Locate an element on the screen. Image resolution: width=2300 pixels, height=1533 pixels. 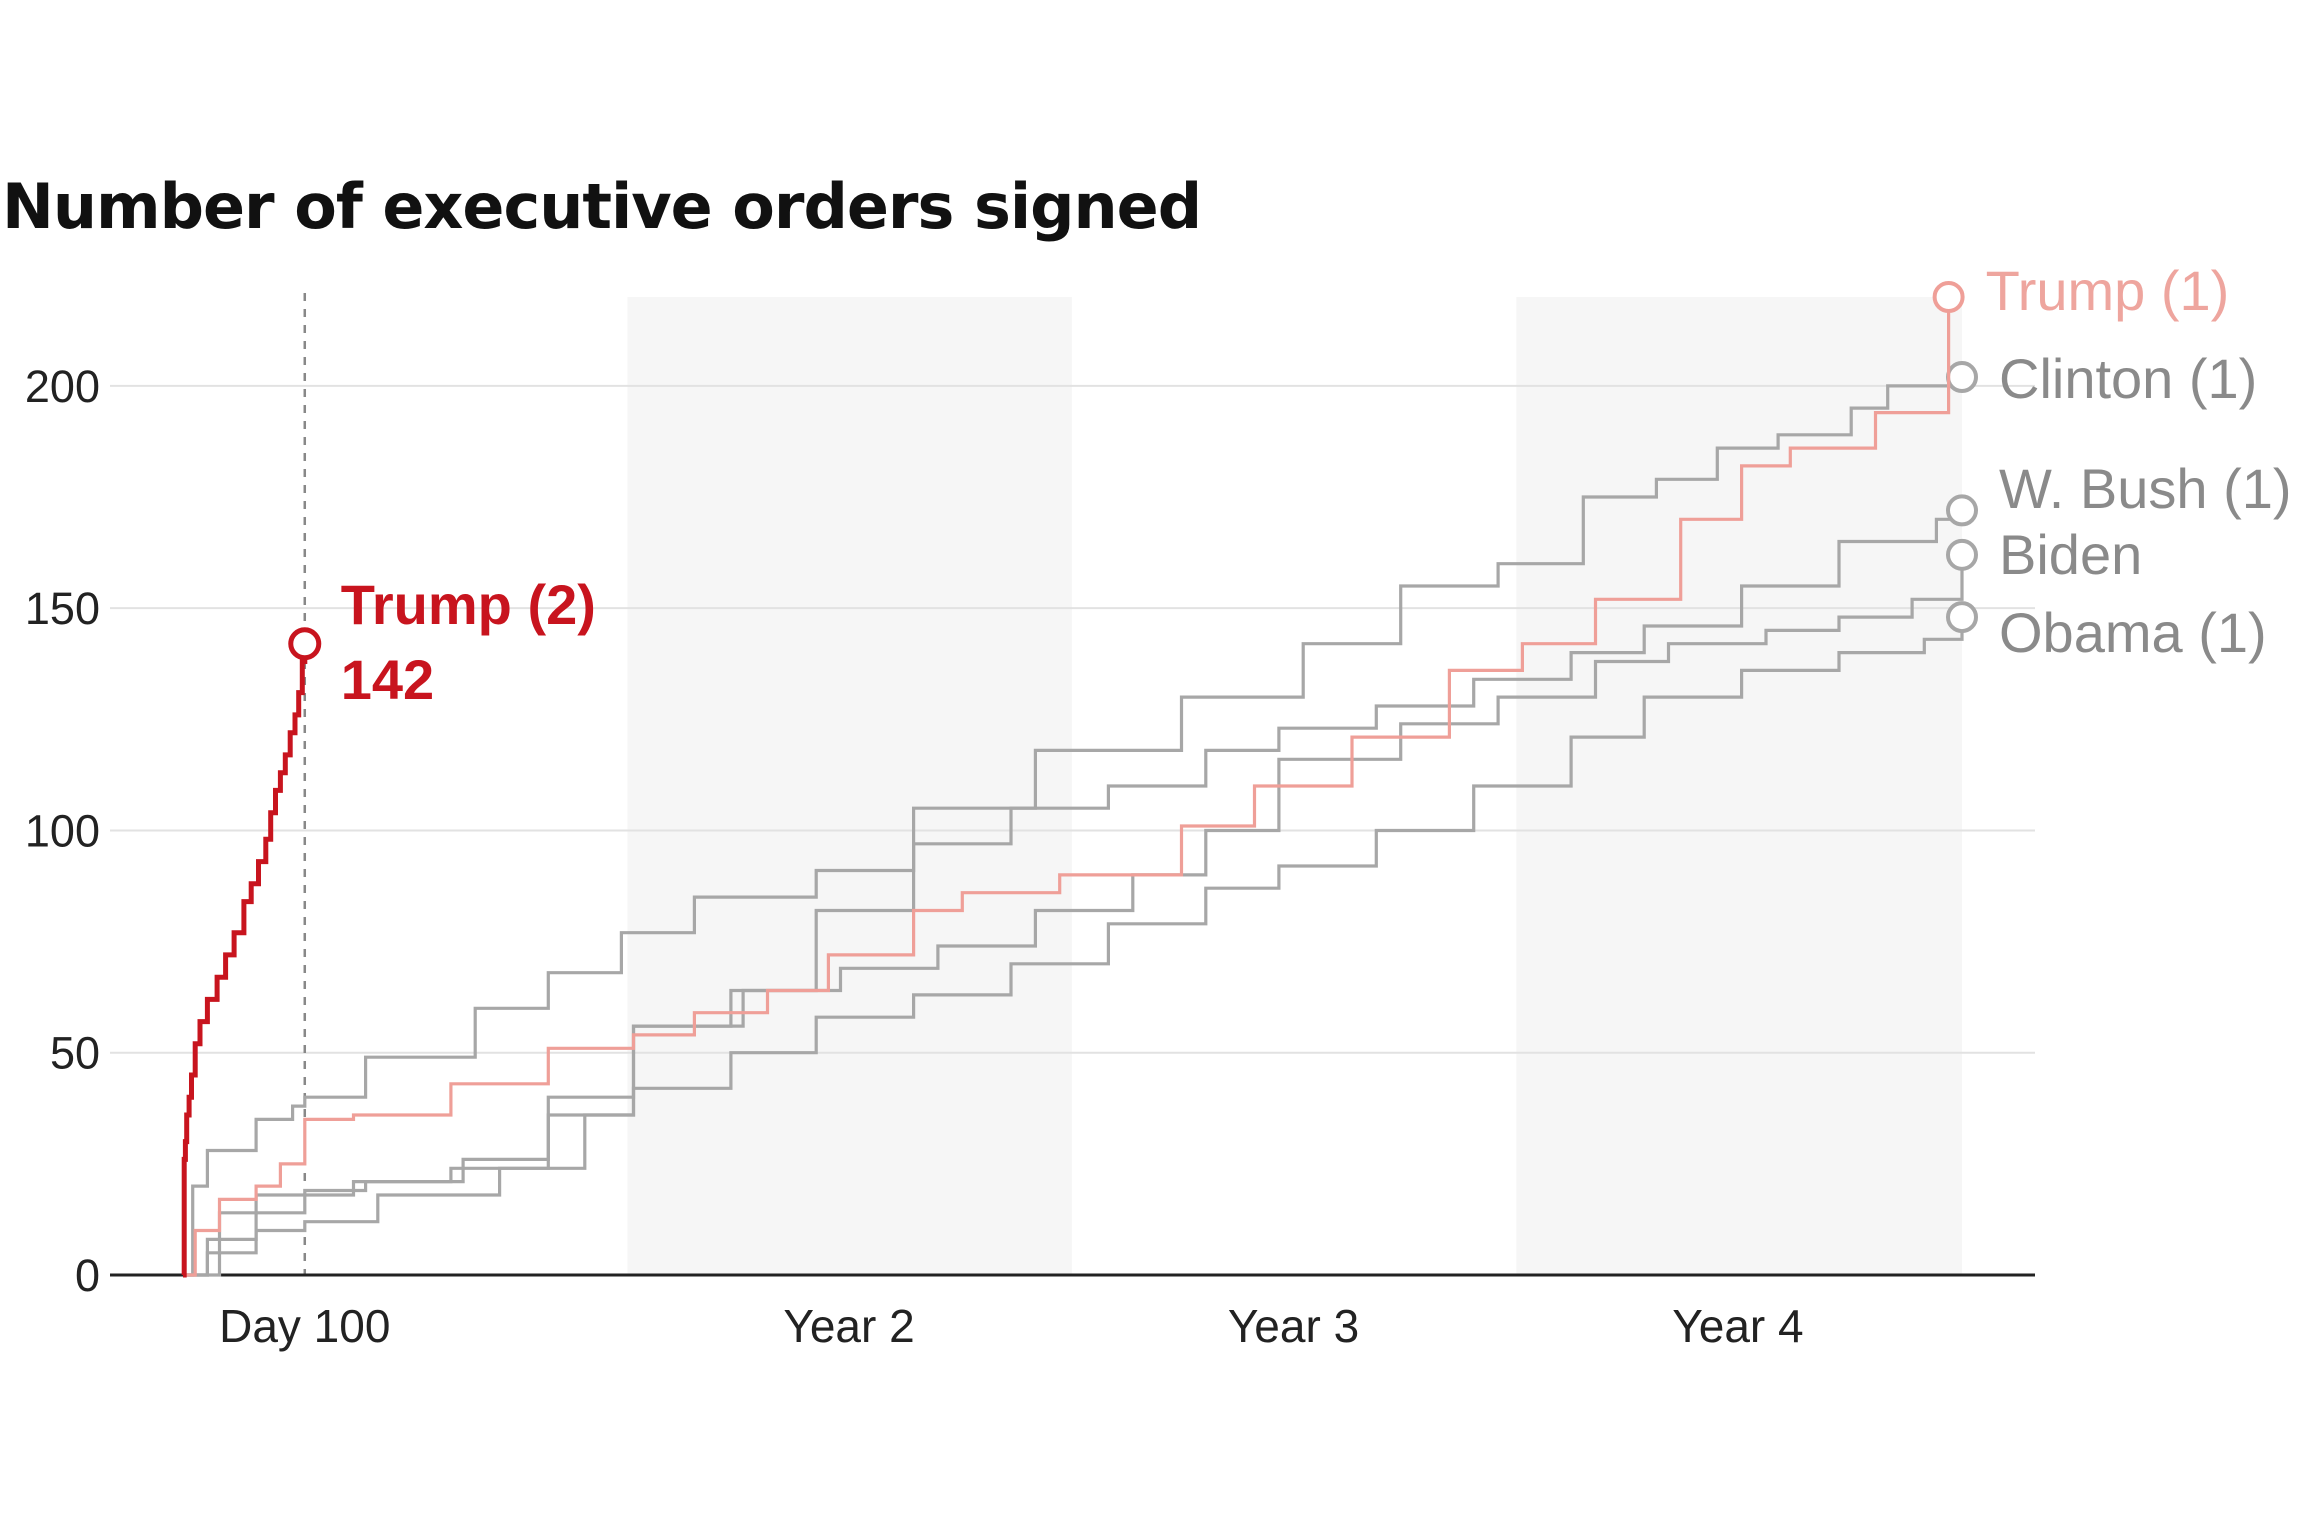
y-tick-label: 100 is located at coordinates (62, 830).